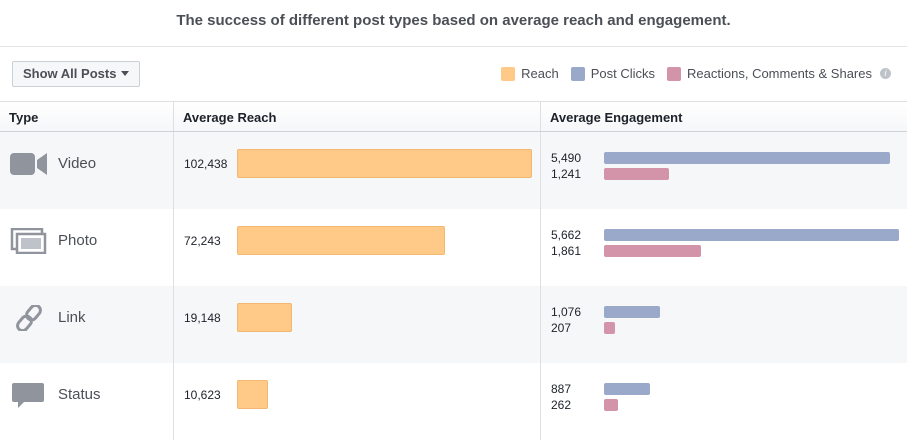 This screenshot has height=441, width=907. I want to click on table-header: Type Average Reach Average Engagement, so click(453, 116).